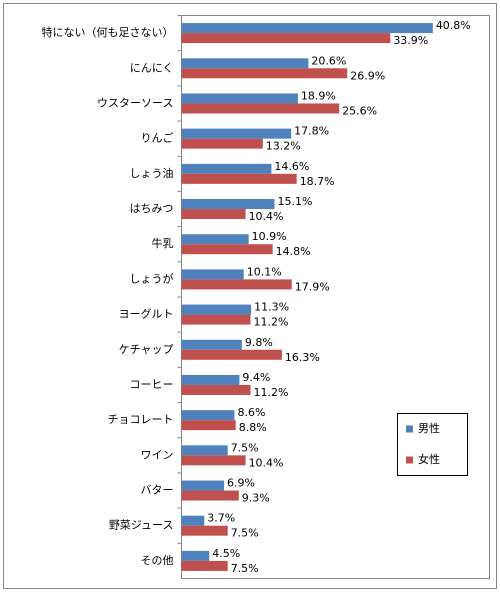 Image resolution: width=500 pixels, height=592 pixels. I want to click on value-label: 13.2%, so click(283, 146).